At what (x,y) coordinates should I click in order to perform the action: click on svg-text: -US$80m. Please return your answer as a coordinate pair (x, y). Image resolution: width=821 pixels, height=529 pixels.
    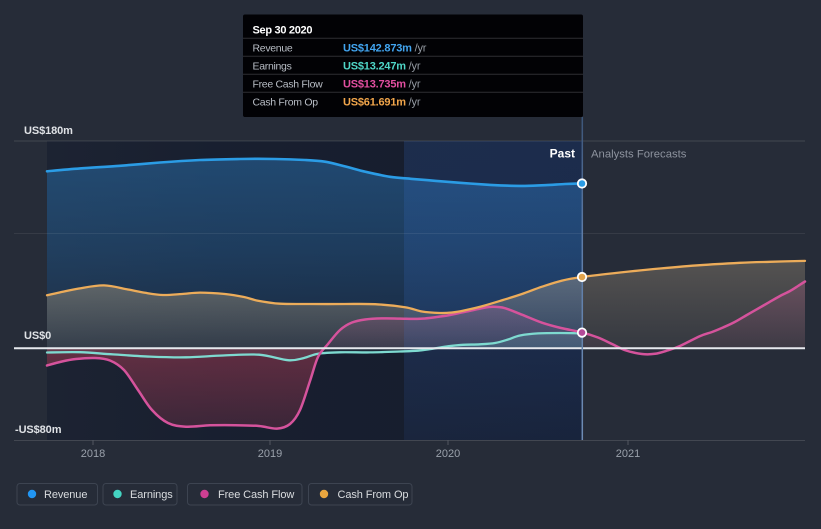
    Looking at the image, I should click on (38, 430).